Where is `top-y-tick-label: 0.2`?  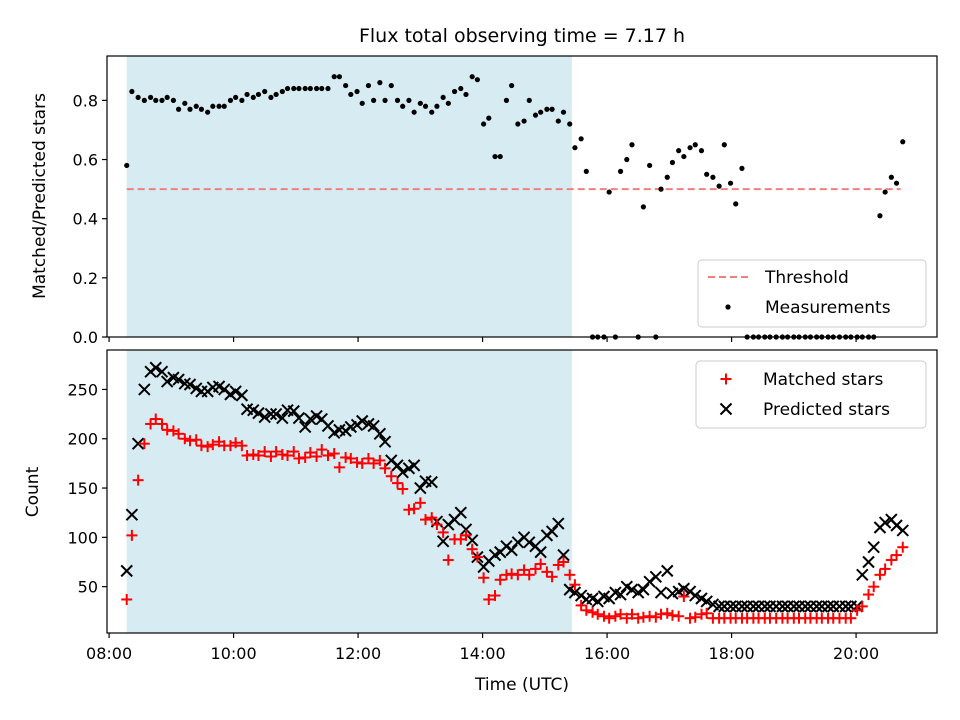
top-y-tick-label: 0.2 is located at coordinates (85, 278).